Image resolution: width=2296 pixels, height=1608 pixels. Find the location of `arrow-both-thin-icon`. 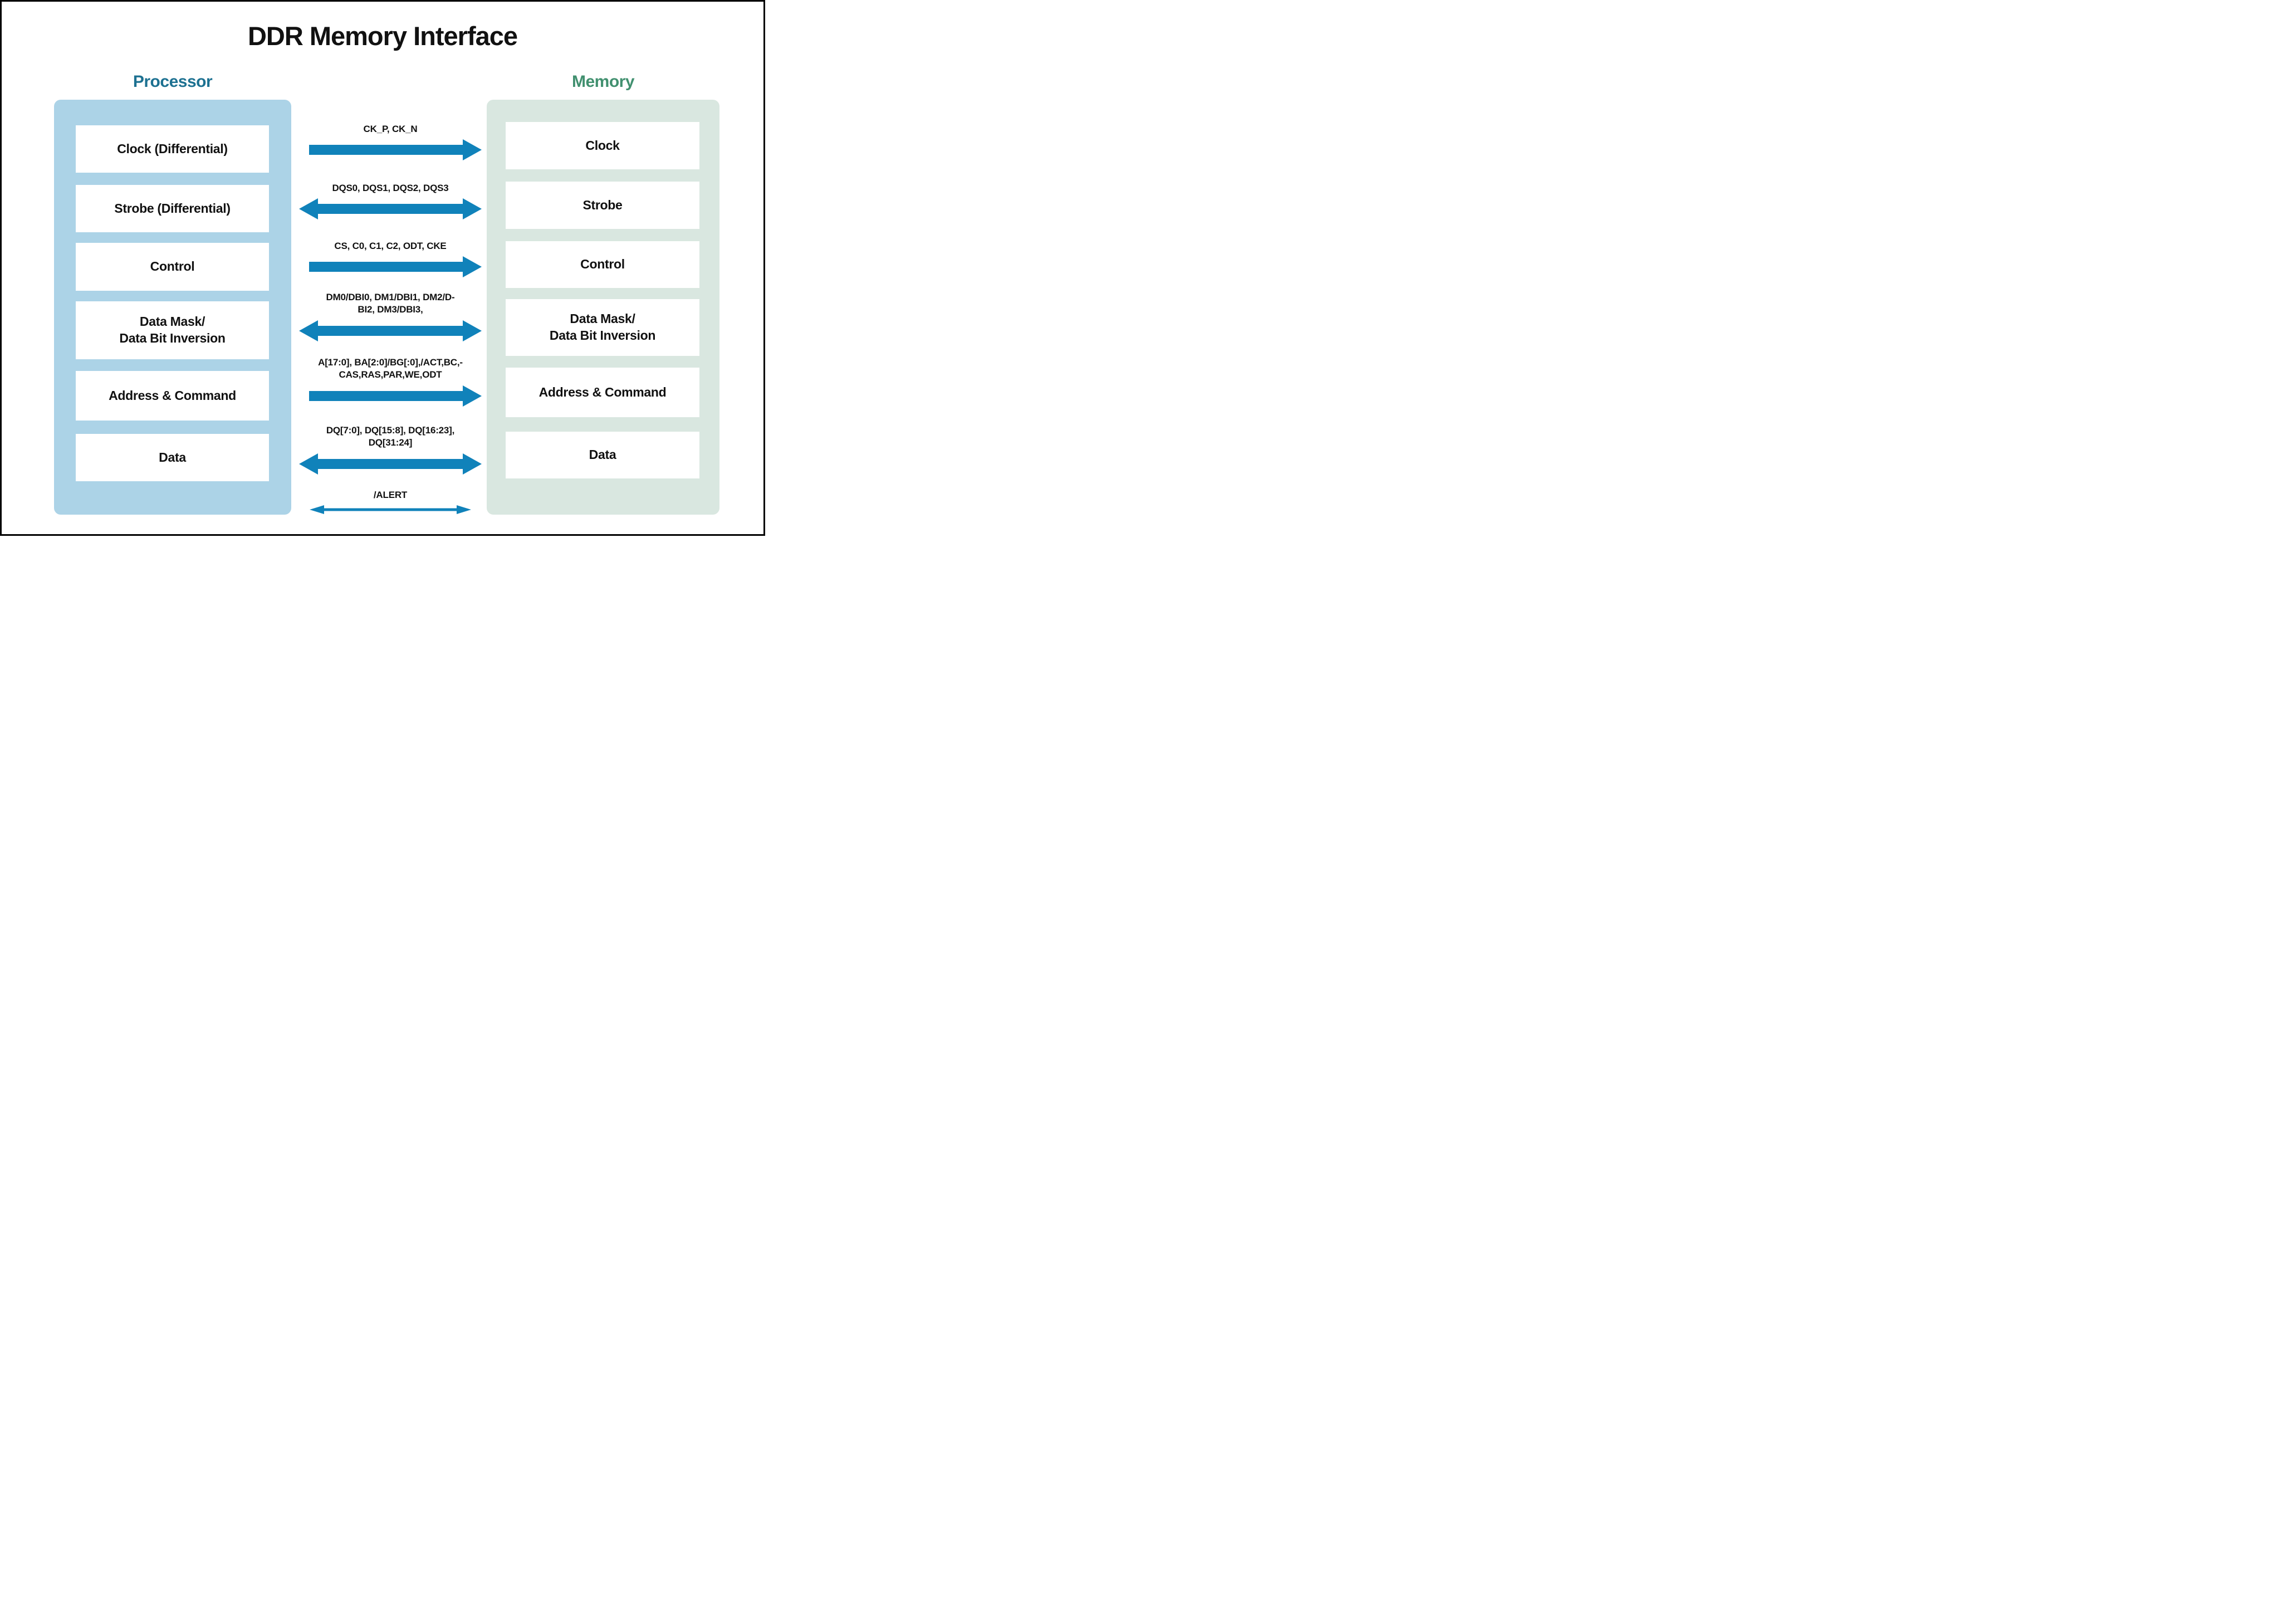

arrow-both-thin-icon is located at coordinates (390, 510).